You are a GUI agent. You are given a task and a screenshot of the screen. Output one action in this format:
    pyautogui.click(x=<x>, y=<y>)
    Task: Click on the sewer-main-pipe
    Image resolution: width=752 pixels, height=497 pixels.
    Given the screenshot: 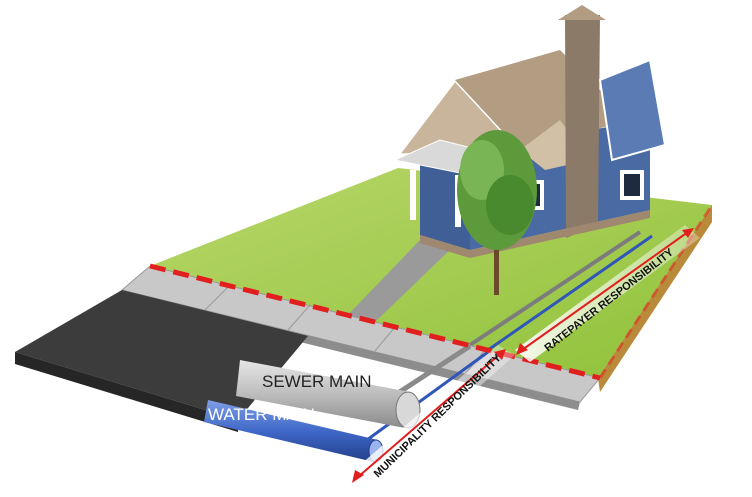 What is the action you would take?
    pyautogui.click(x=323, y=394)
    